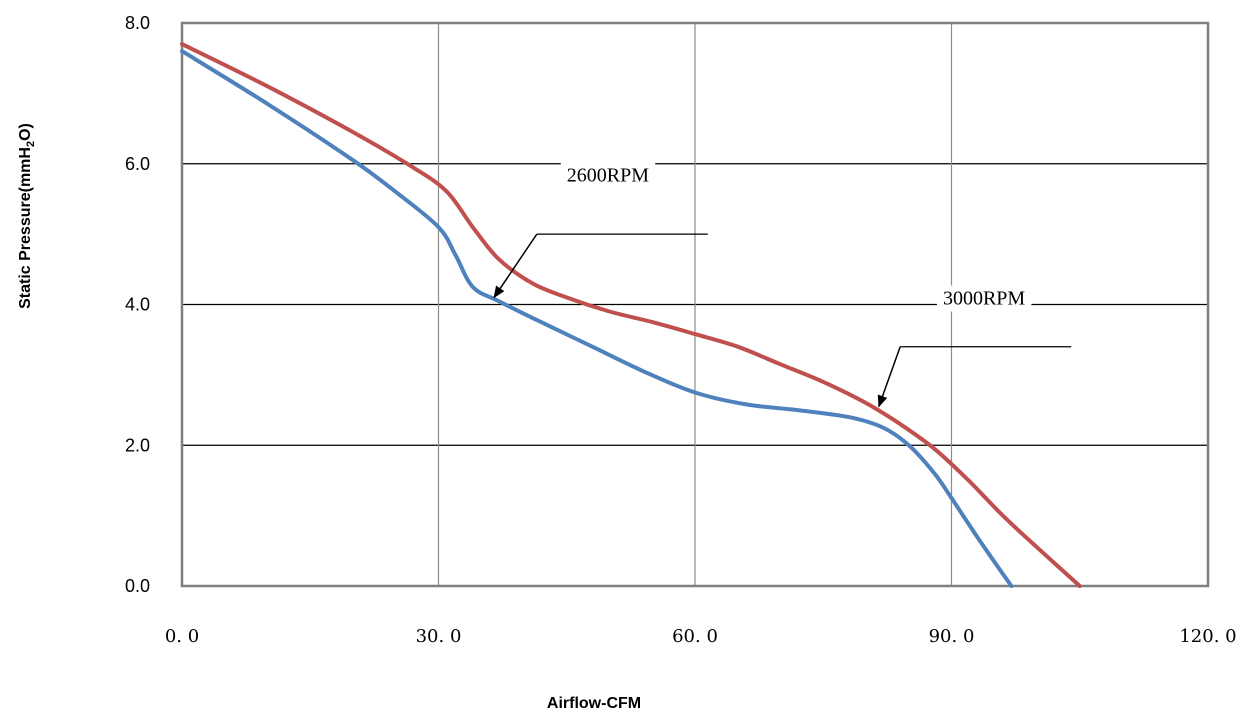 This screenshot has height=716, width=1243. I want to click on y-tick-label: 6.0, so click(137, 164).